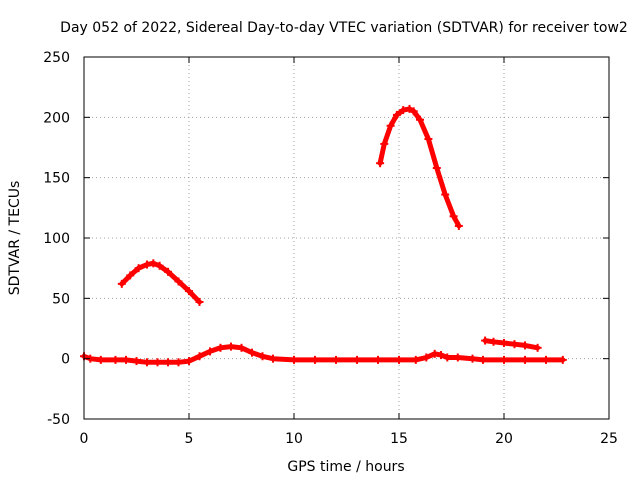  Describe the element at coordinates (65, 360) in the screenshot. I see `y-tick-label: 0` at that location.